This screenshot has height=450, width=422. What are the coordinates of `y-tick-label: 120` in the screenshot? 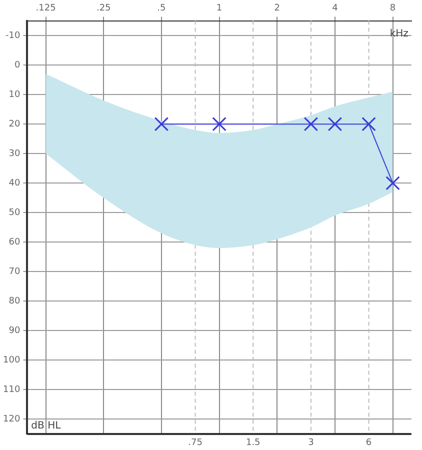 It's located at (11, 419).